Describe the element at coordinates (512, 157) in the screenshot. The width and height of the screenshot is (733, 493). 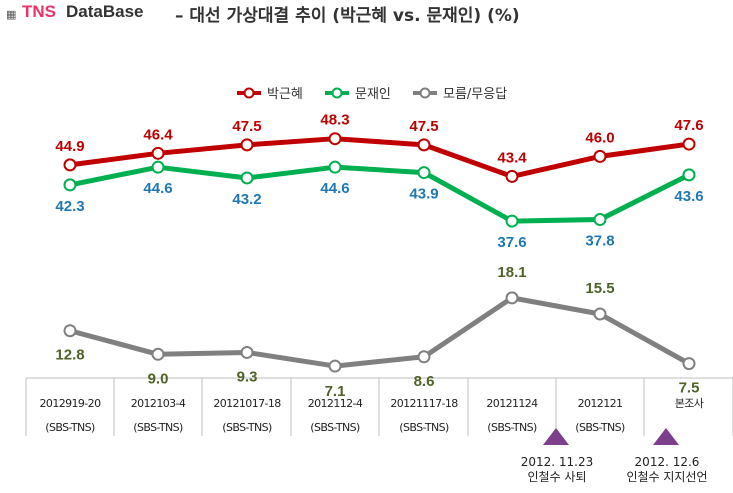
I see `data-label-0-5: 43.4` at that location.